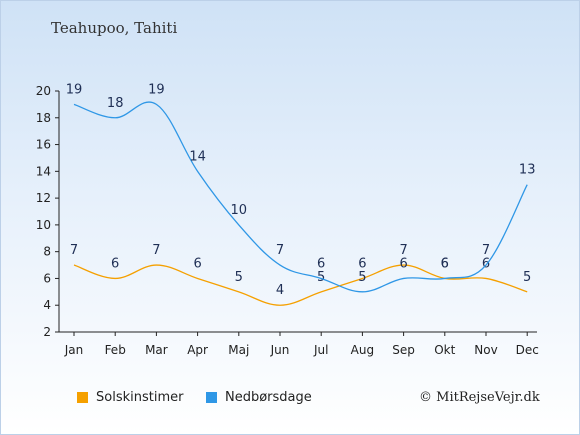 The height and width of the screenshot is (435, 580). I want to click on legend-item-rain: Nedbørsdage, so click(259, 397).